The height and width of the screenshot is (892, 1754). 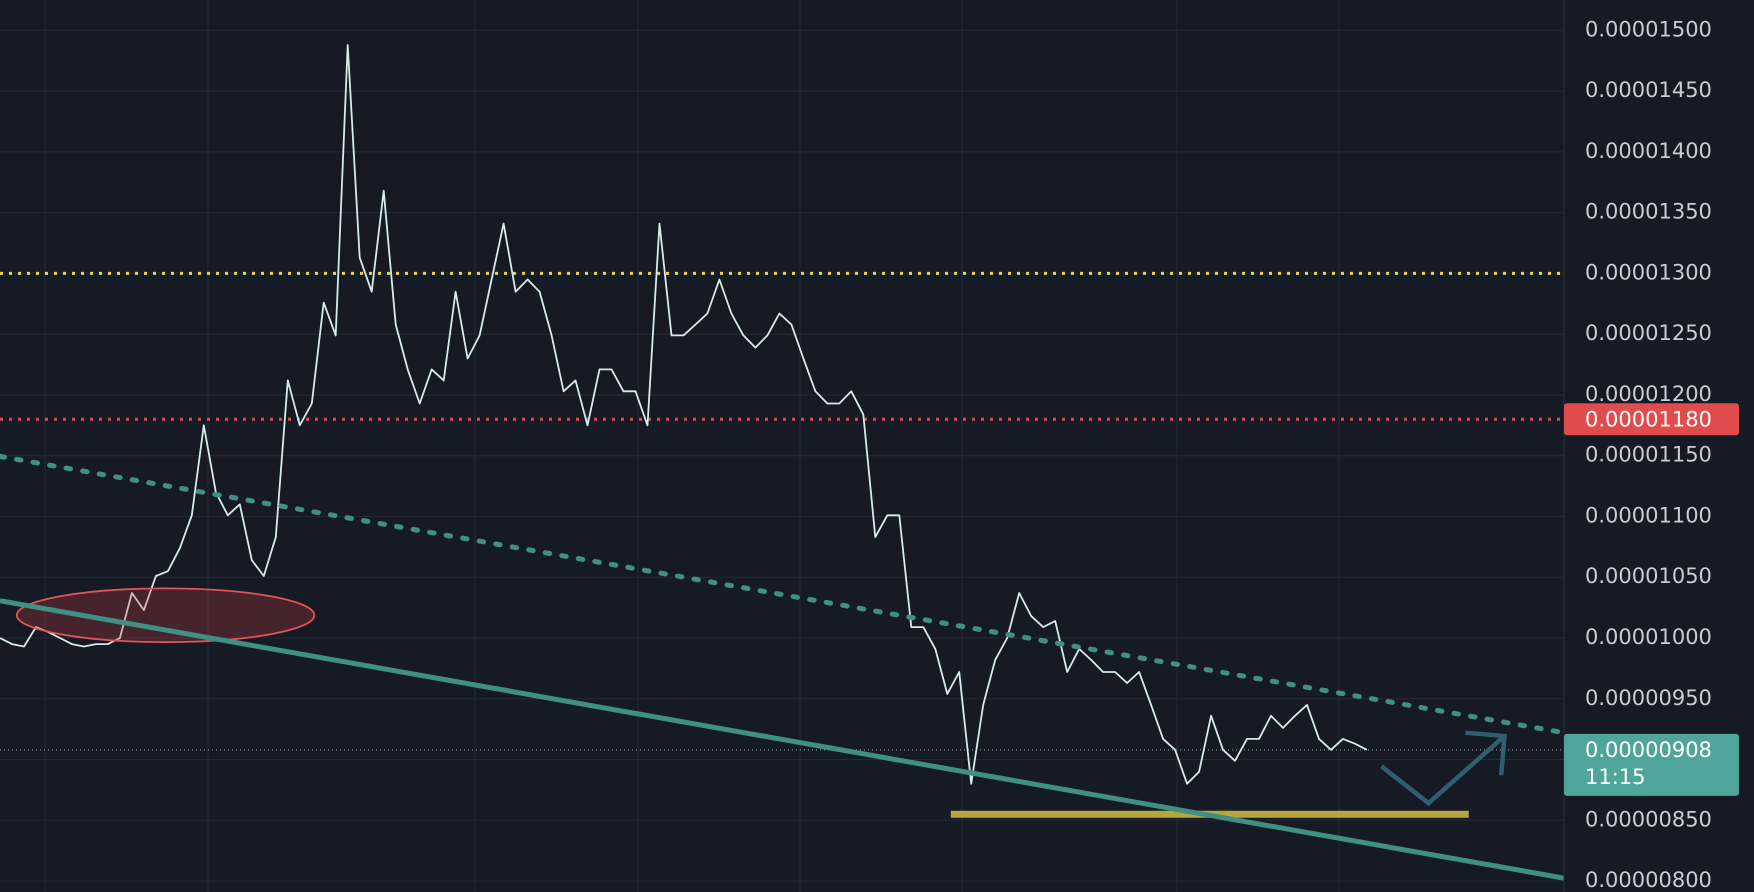 I want to click on y-tick-label: 0.00001200, so click(x=1648, y=394).